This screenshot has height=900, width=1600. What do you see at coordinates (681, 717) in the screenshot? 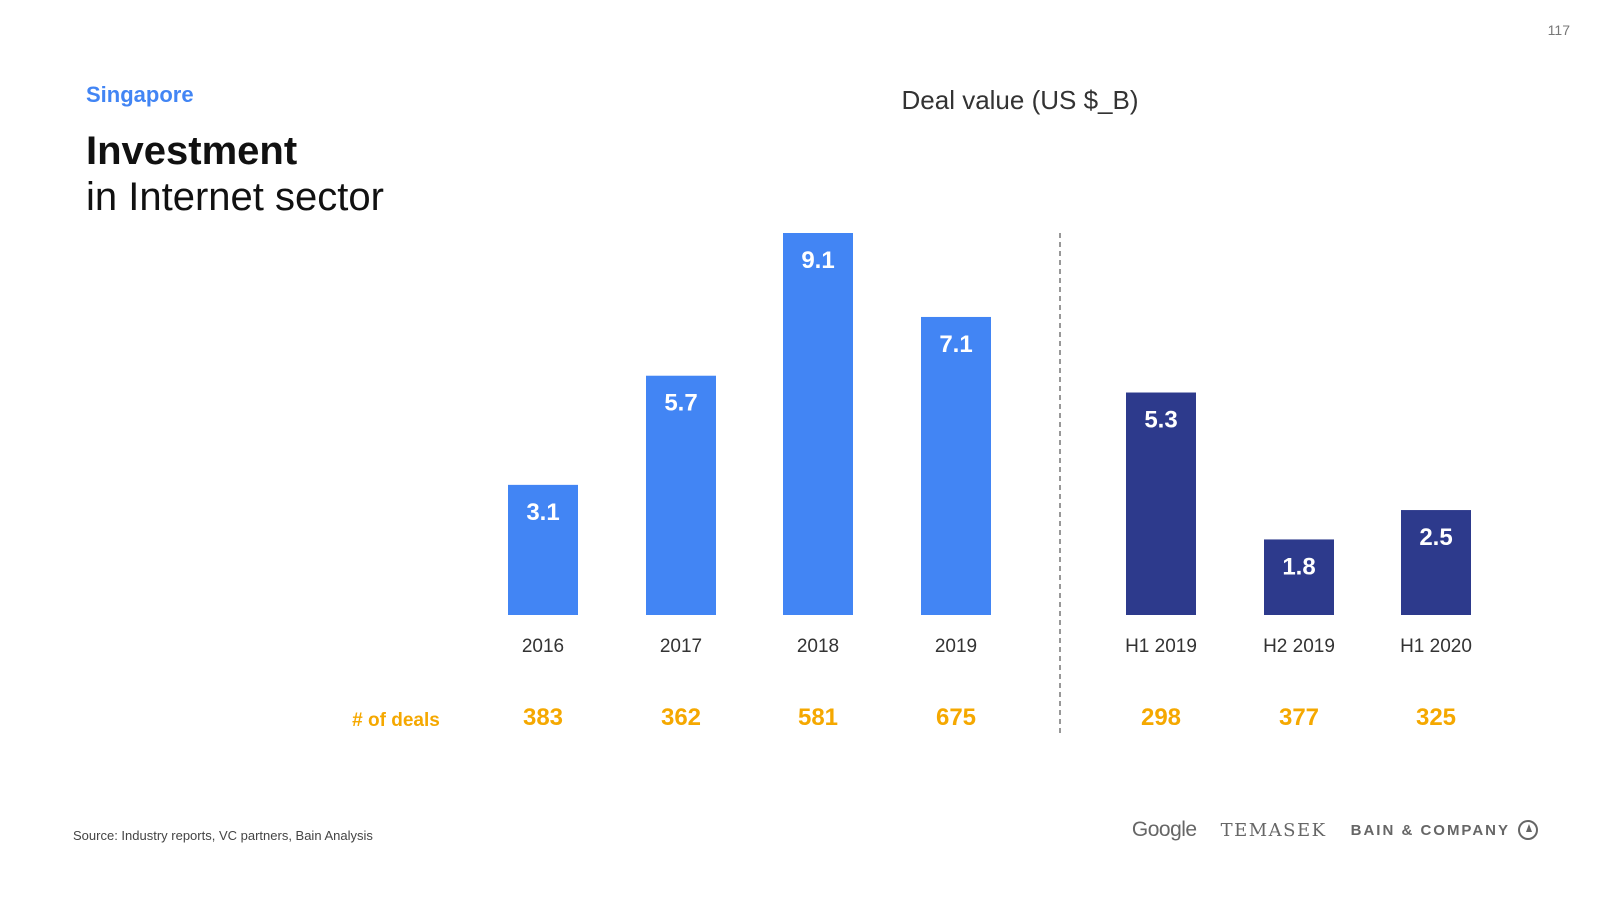
I see `deals-count: 362` at bounding box center [681, 717].